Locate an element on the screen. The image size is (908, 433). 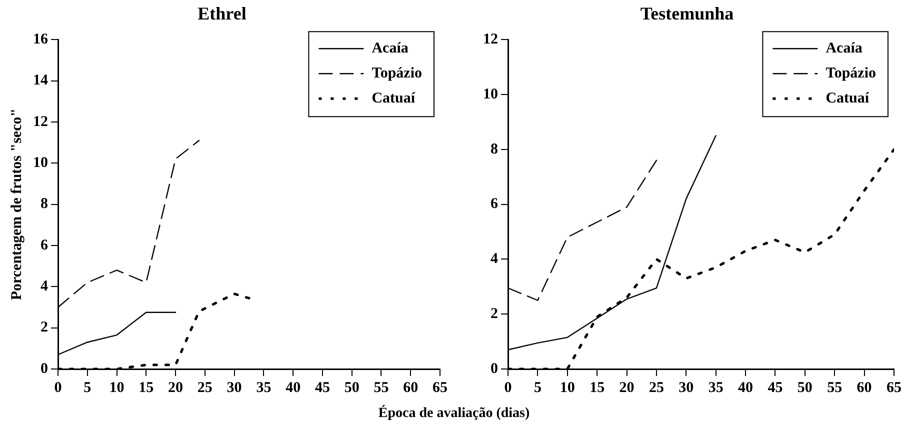
y-tick-label: 14 is located at coordinates (40, 80).